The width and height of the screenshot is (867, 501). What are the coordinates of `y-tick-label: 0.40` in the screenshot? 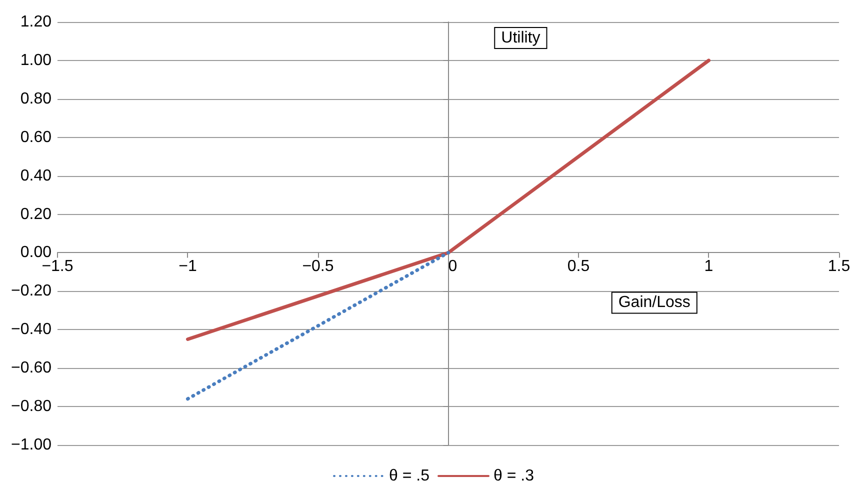 It's located at (36, 175).